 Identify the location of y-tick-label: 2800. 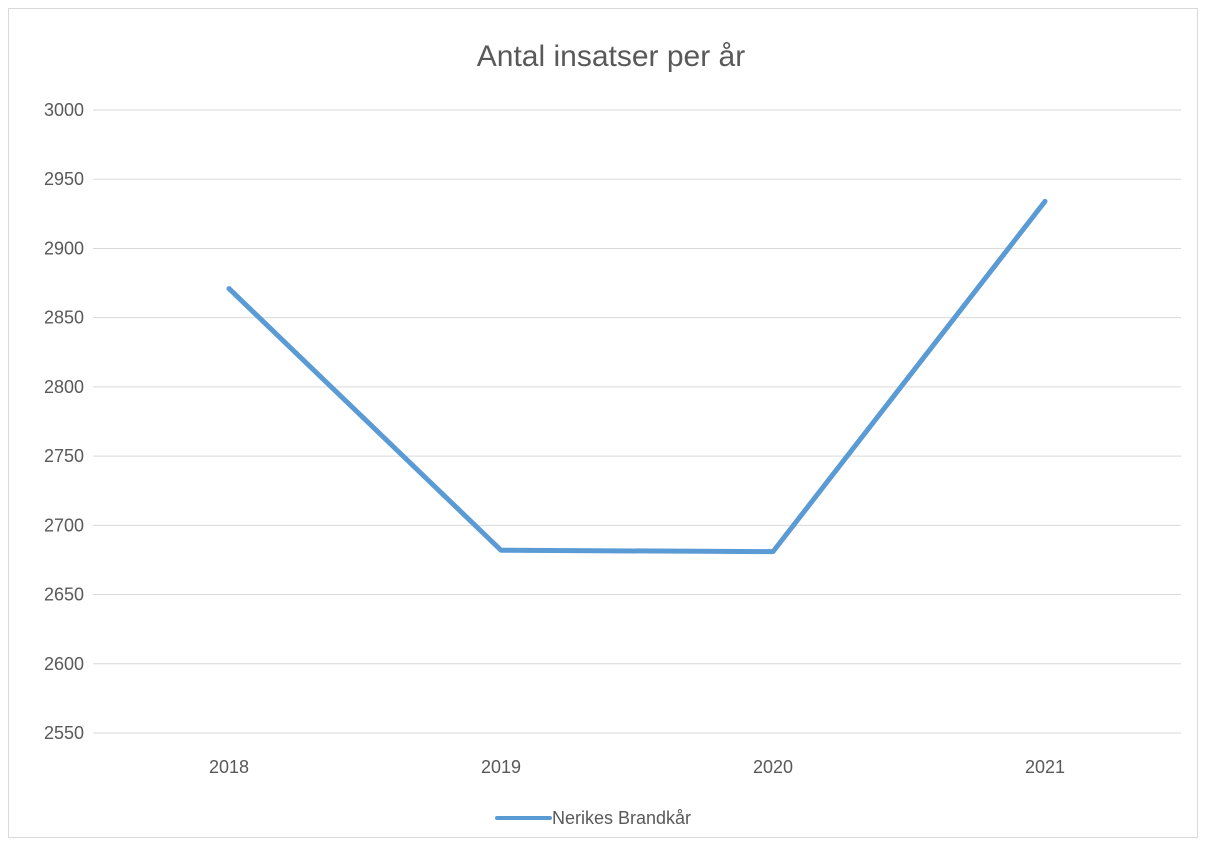
(64, 387).